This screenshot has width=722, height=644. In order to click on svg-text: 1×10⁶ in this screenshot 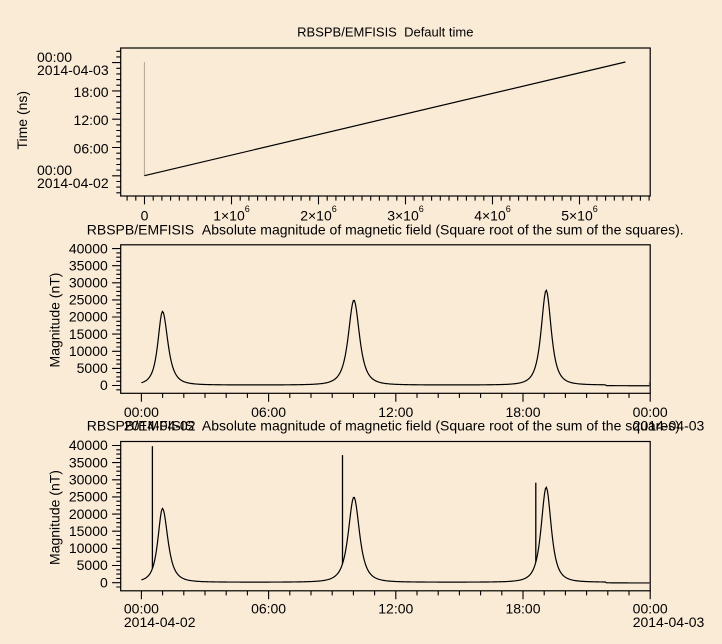, I will do `click(231, 213)`.